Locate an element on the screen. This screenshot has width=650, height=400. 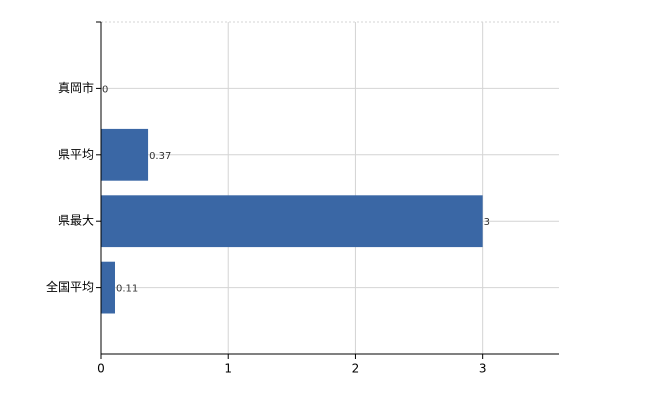
y-tick-label: 県平均 is located at coordinates (76, 154).